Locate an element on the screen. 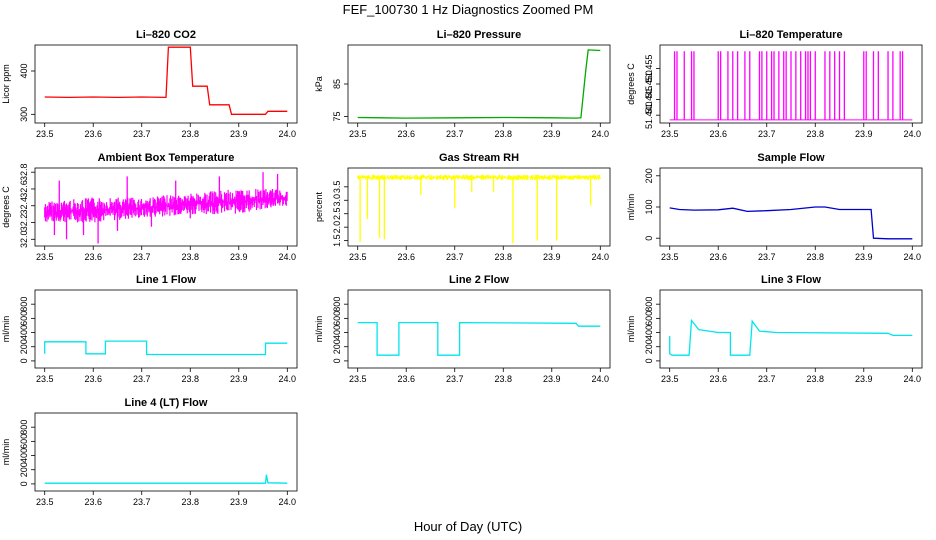 Image resolution: width=936 pixels, height=540 pixels. y-axis-label: kPa is located at coordinates (319, 84).